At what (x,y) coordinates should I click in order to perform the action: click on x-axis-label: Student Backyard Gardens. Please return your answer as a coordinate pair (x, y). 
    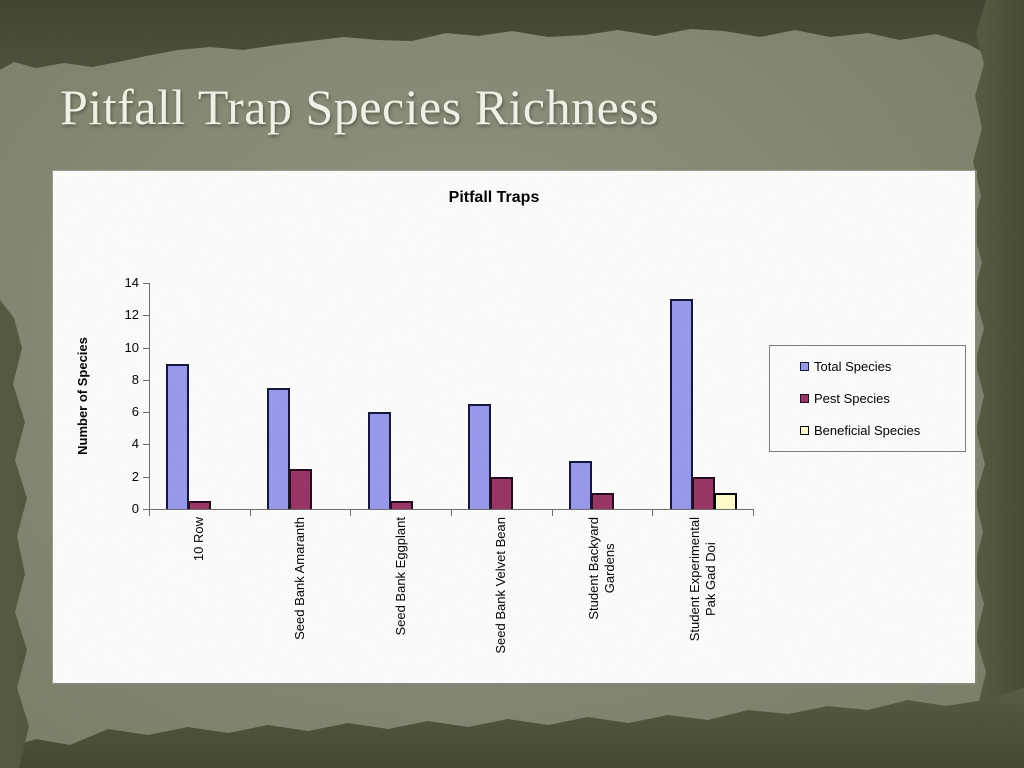
    Looking at the image, I should click on (602, 592).